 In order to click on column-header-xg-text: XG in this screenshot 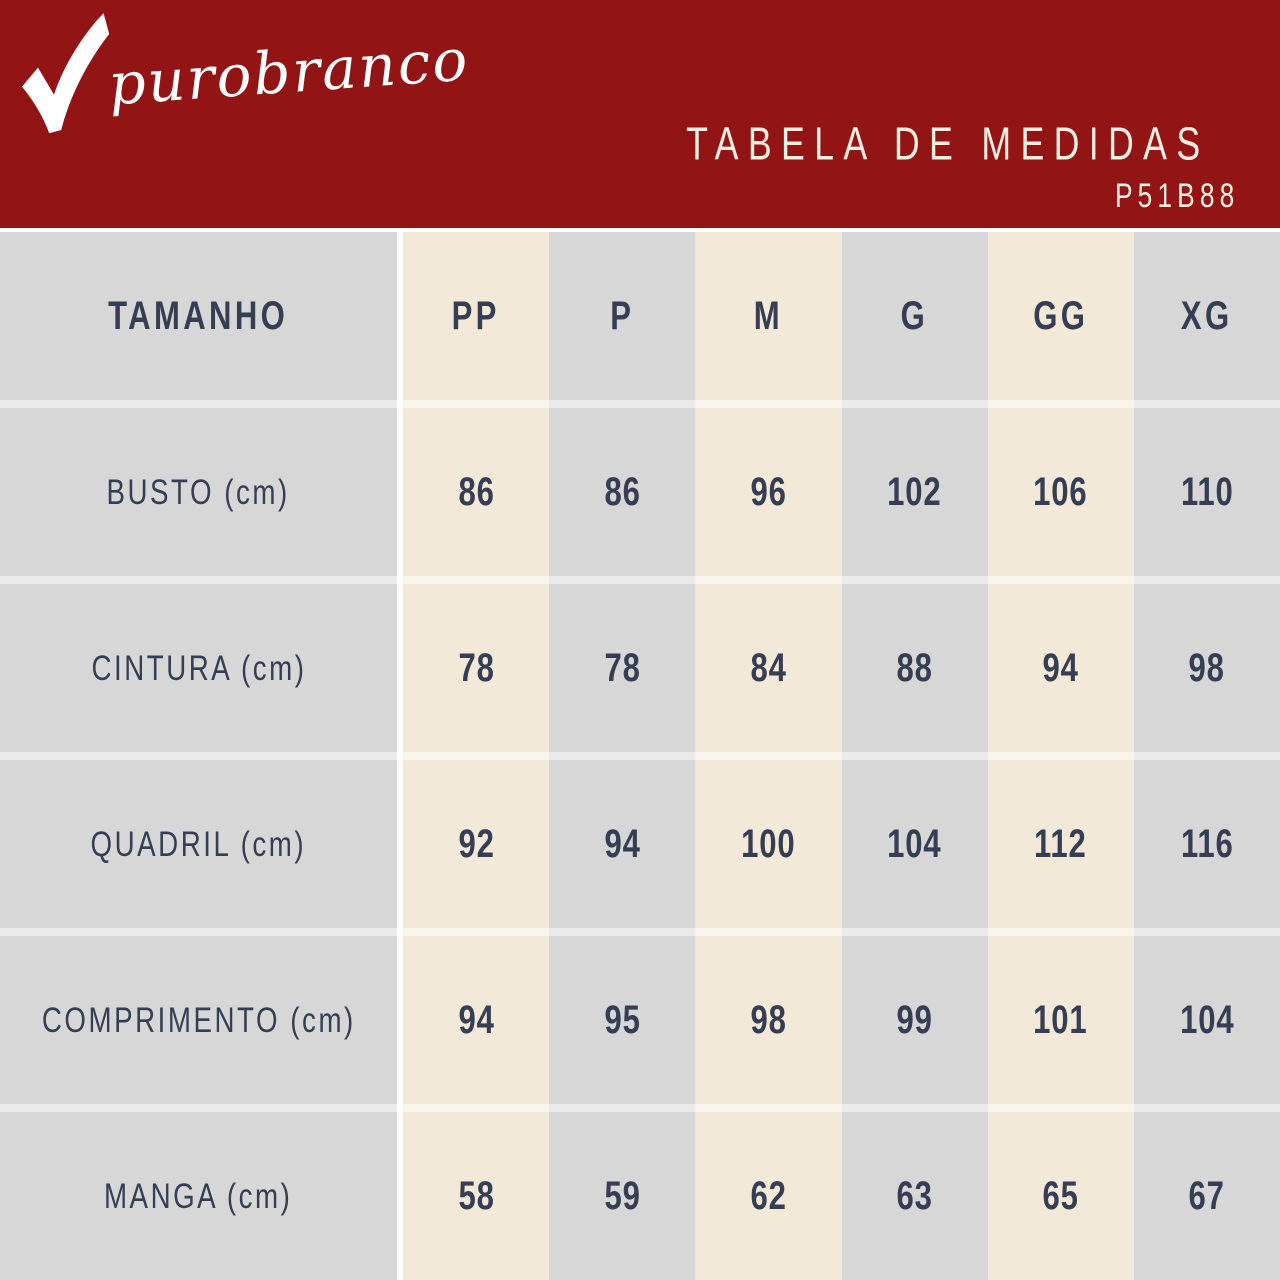, I will do `click(1207, 315)`.